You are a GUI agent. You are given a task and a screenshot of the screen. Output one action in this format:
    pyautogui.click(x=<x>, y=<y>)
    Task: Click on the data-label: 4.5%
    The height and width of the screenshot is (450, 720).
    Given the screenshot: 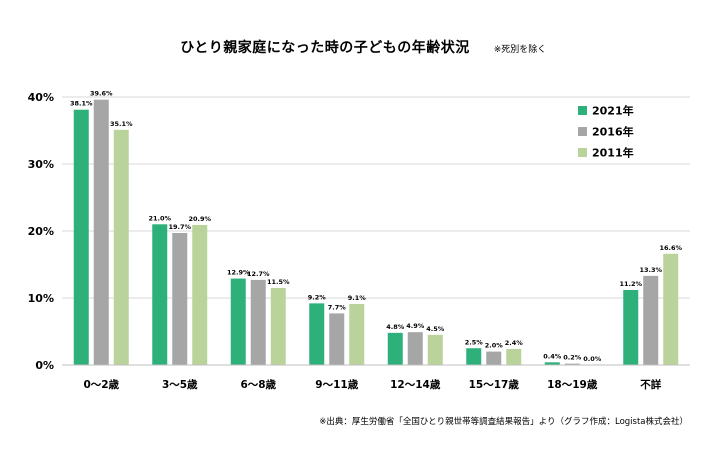 What is the action you would take?
    pyautogui.click(x=435, y=329)
    